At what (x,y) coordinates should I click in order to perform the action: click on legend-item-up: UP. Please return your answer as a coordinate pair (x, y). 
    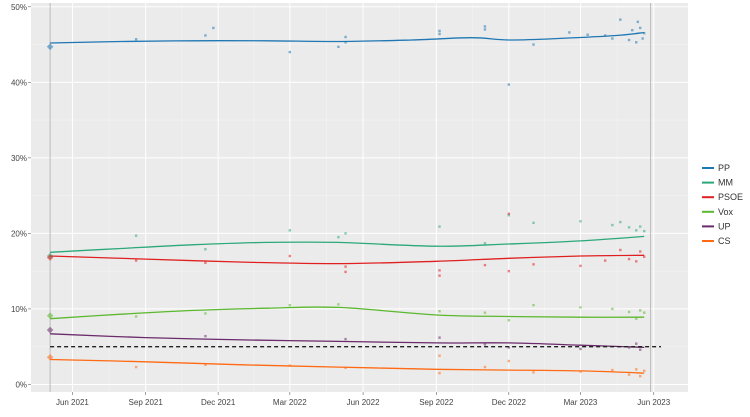
    Looking at the image, I should click on (716, 226).